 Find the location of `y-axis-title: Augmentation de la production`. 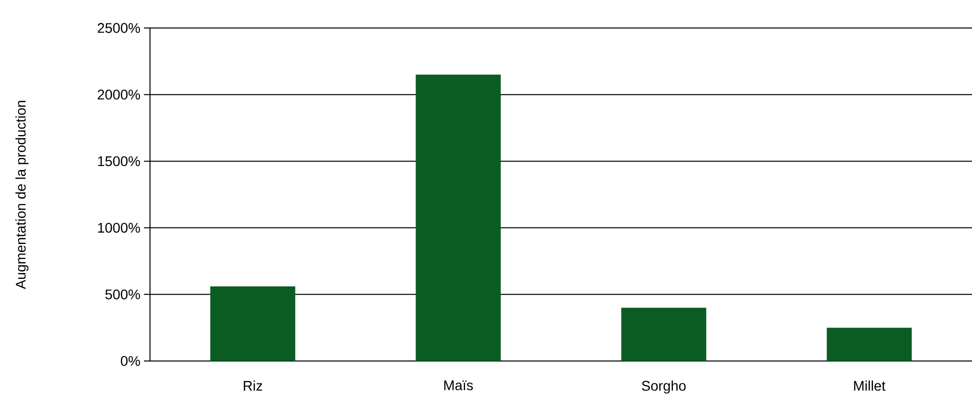

y-axis-title: Augmentation de la production is located at coordinates (21, 195).